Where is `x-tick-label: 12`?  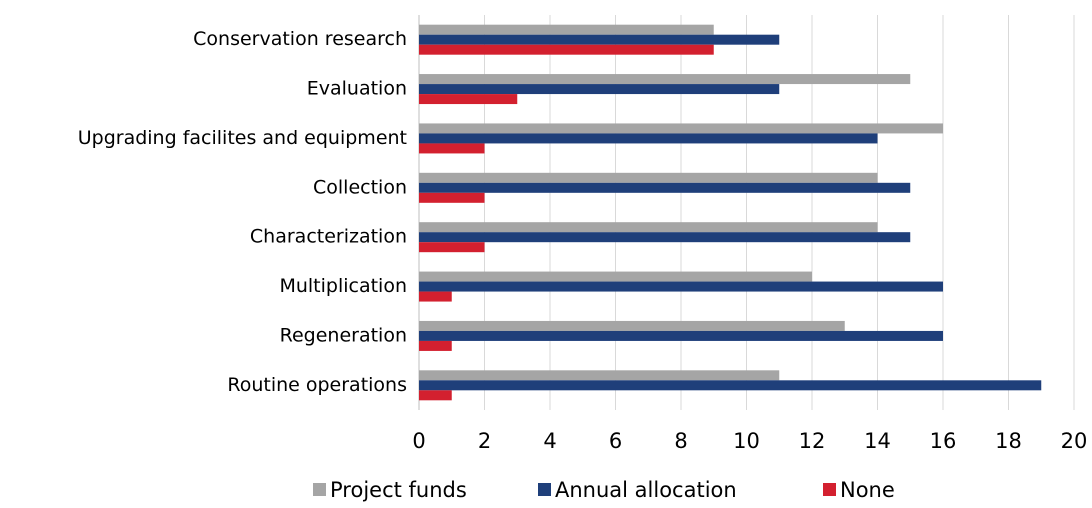 x-tick-label: 12 is located at coordinates (812, 441).